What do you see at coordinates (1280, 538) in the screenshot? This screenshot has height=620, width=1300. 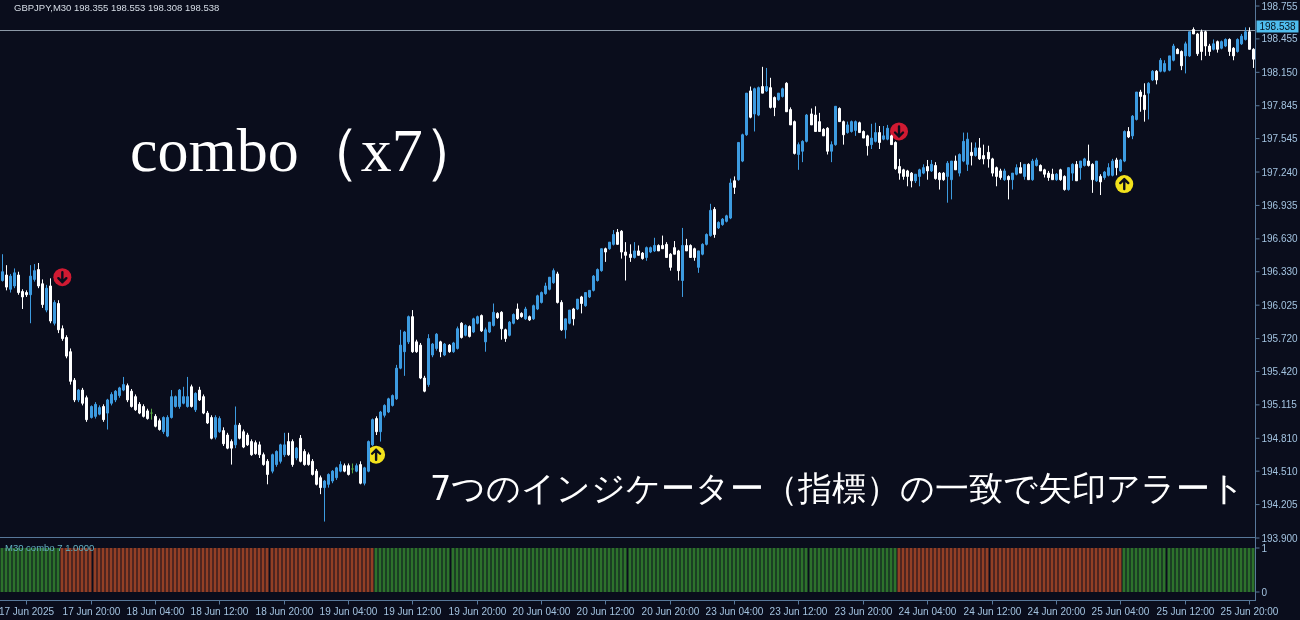 I see `y-tick-label: 193.900` at bounding box center [1280, 538].